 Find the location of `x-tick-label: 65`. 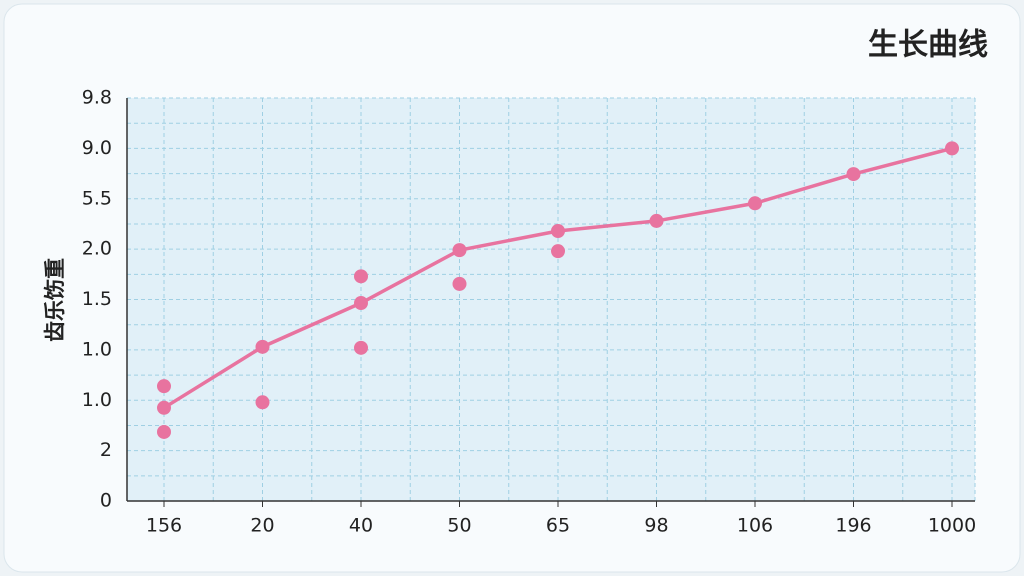

x-tick-label: 65 is located at coordinates (558, 526).